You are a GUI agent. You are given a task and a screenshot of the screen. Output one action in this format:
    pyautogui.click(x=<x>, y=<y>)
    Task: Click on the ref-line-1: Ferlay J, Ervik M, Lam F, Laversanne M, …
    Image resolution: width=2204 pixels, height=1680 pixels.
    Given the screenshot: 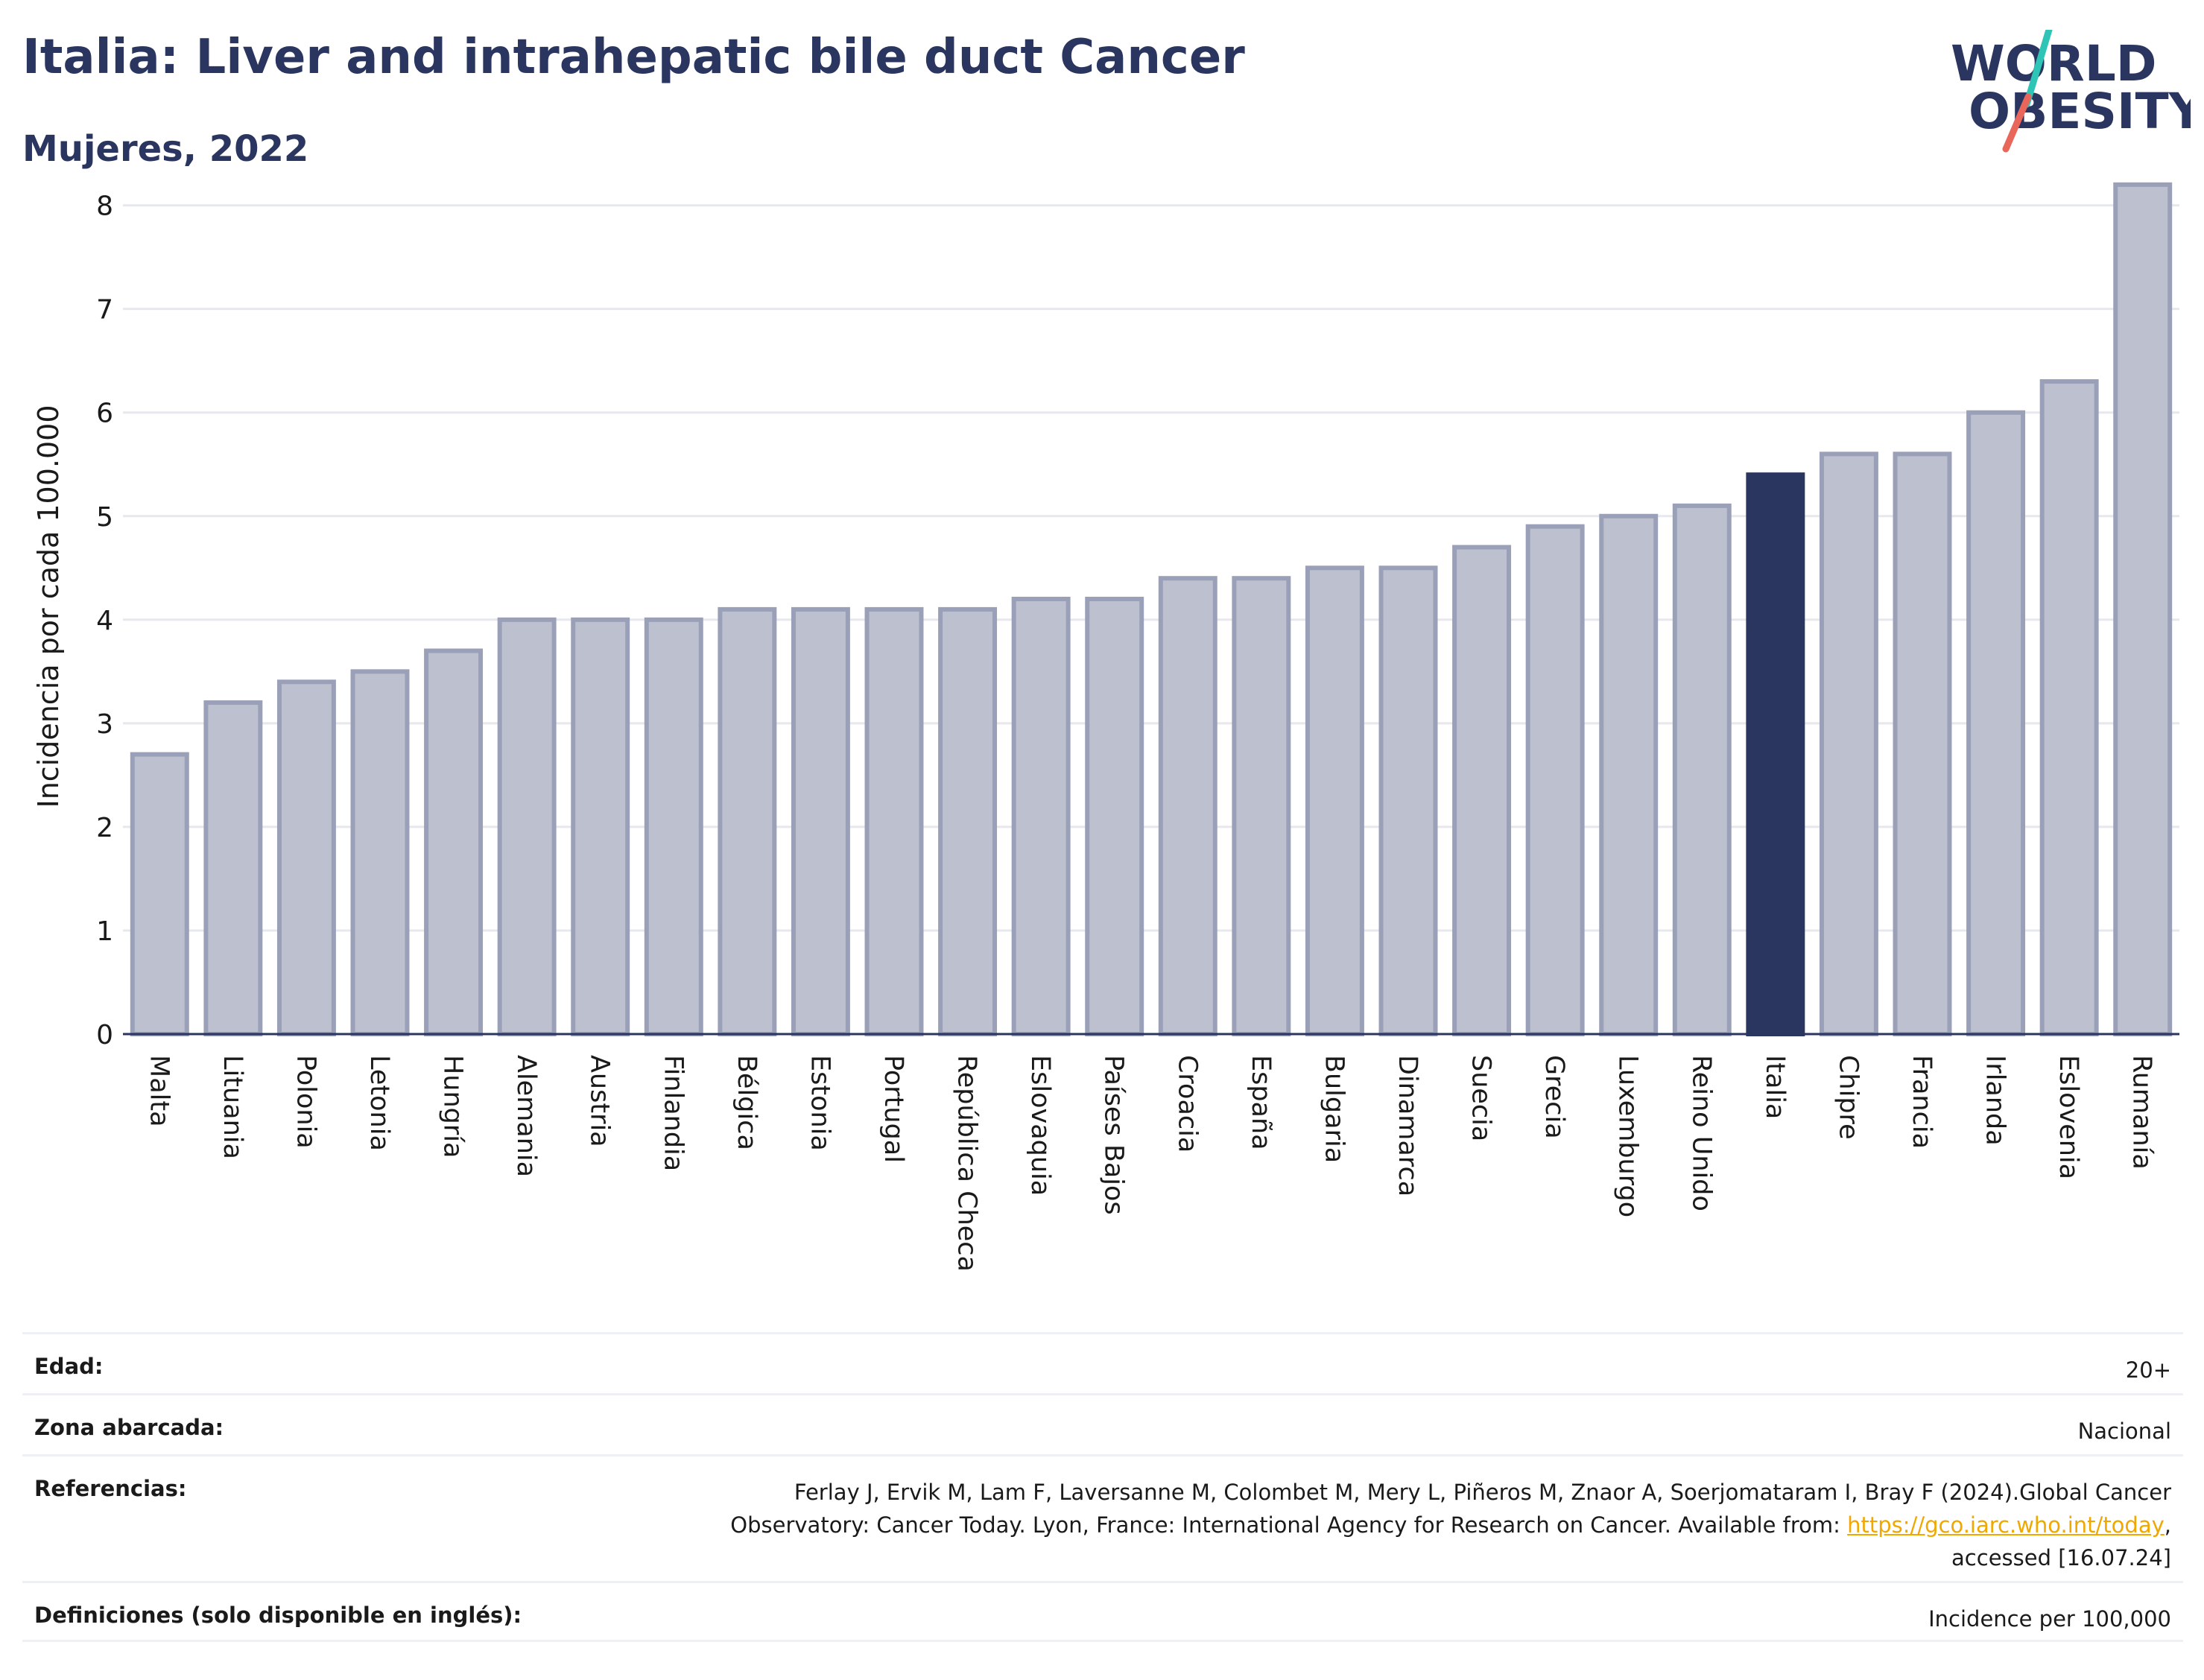 What is the action you would take?
    pyautogui.click(x=1482, y=1492)
    